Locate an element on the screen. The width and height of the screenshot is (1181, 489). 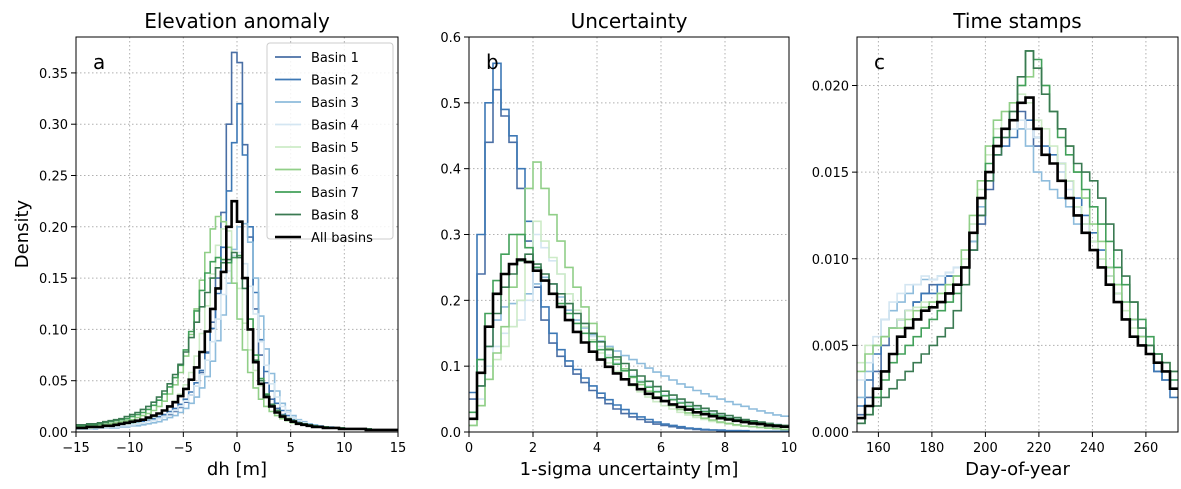
x-tick-label: 240 is located at coordinates (1092, 448).